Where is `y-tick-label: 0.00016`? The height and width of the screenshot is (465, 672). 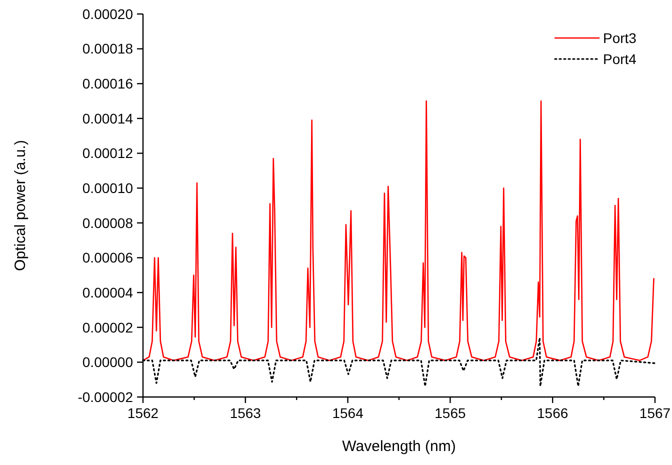
y-tick-label: 0.00016 is located at coordinates (108, 84).